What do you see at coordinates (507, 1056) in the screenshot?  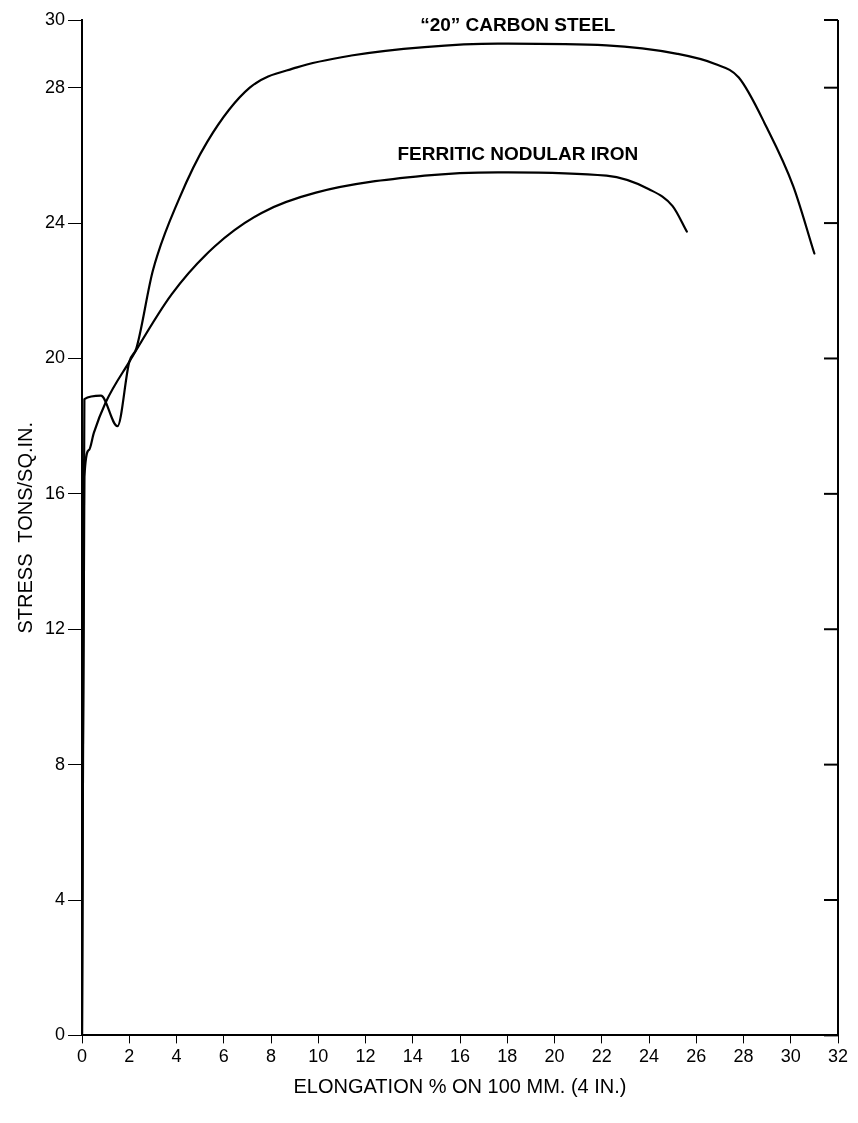 I see `x-tick-label: 18` at bounding box center [507, 1056].